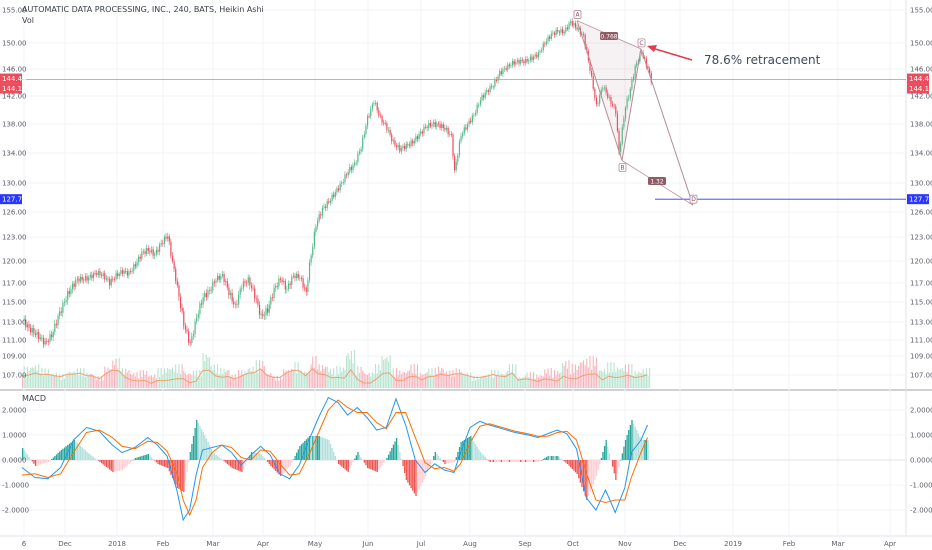  What do you see at coordinates (14, 323) in the screenshot?
I see `left-price-tick: 113.00` at bounding box center [14, 323].